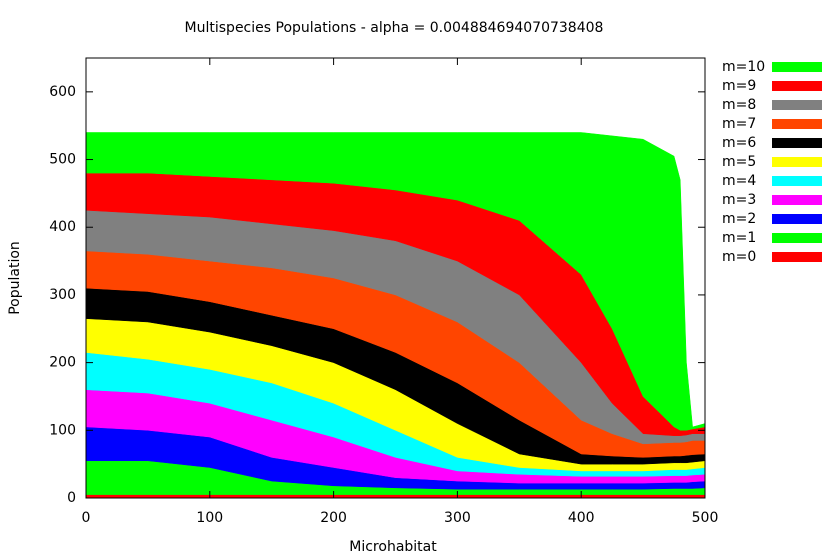 This screenshot has width=840, height=560. What do you see at coordinates (739, 200) in the screenshot?
I see `legend-label: m=3` at bounding box center [739, 200].